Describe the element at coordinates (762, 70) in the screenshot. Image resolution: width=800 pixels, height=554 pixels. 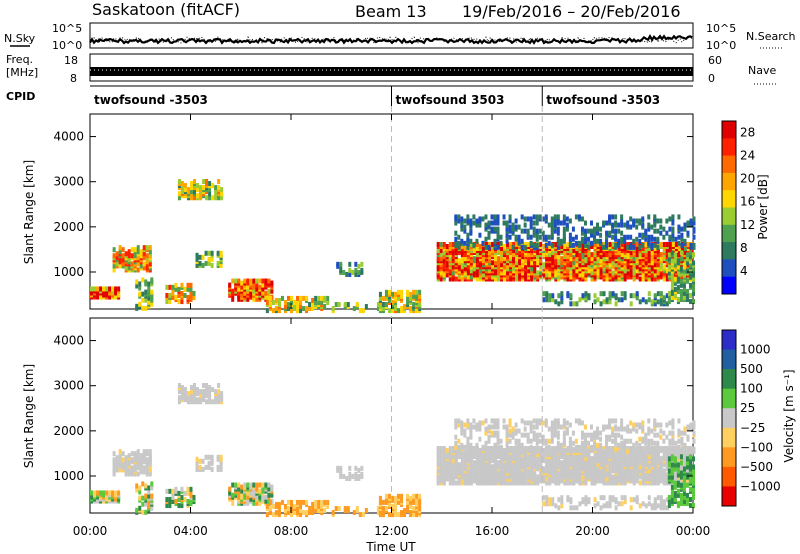
I see `nave-label: Nave` at that location.